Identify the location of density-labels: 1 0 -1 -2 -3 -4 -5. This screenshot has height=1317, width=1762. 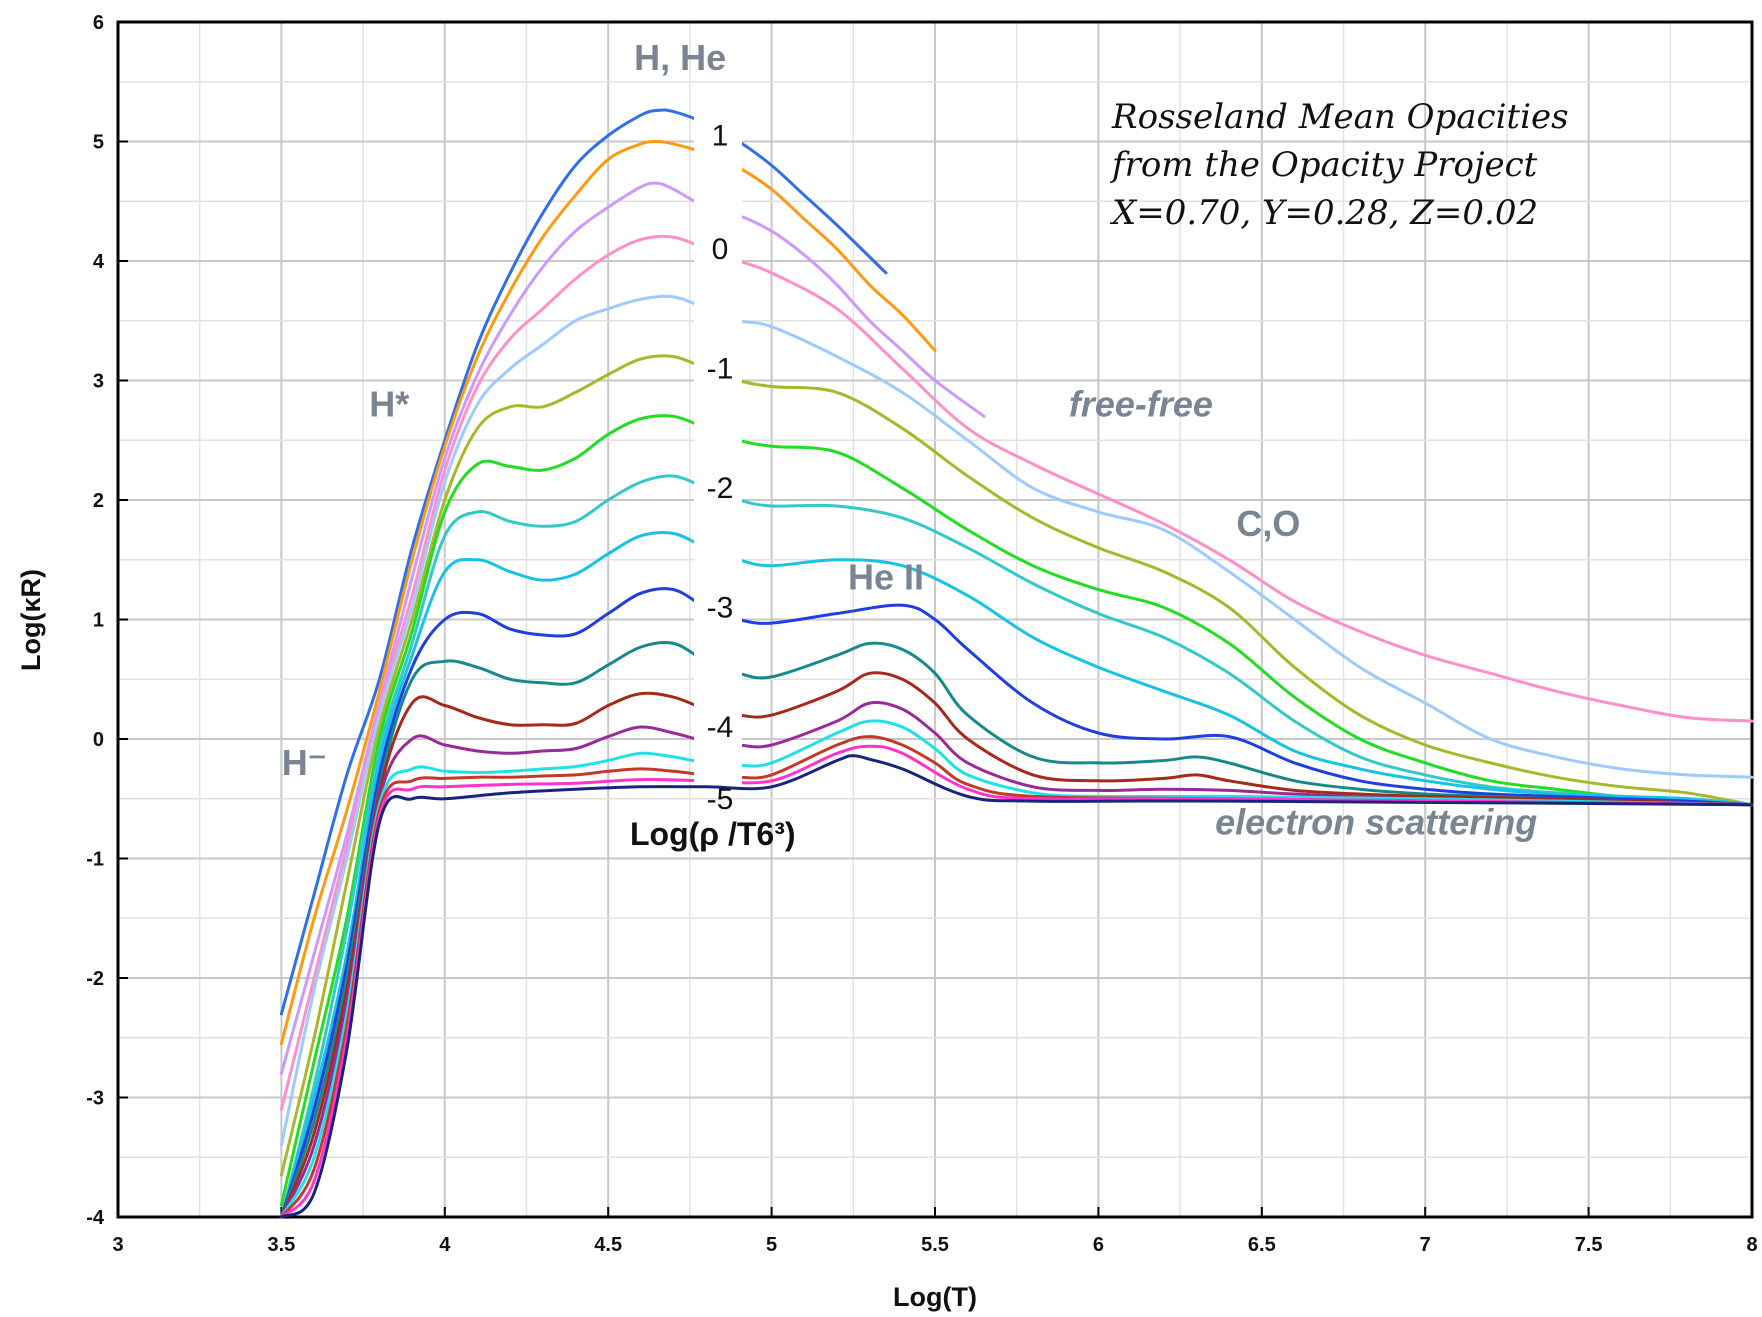
(720, 468).